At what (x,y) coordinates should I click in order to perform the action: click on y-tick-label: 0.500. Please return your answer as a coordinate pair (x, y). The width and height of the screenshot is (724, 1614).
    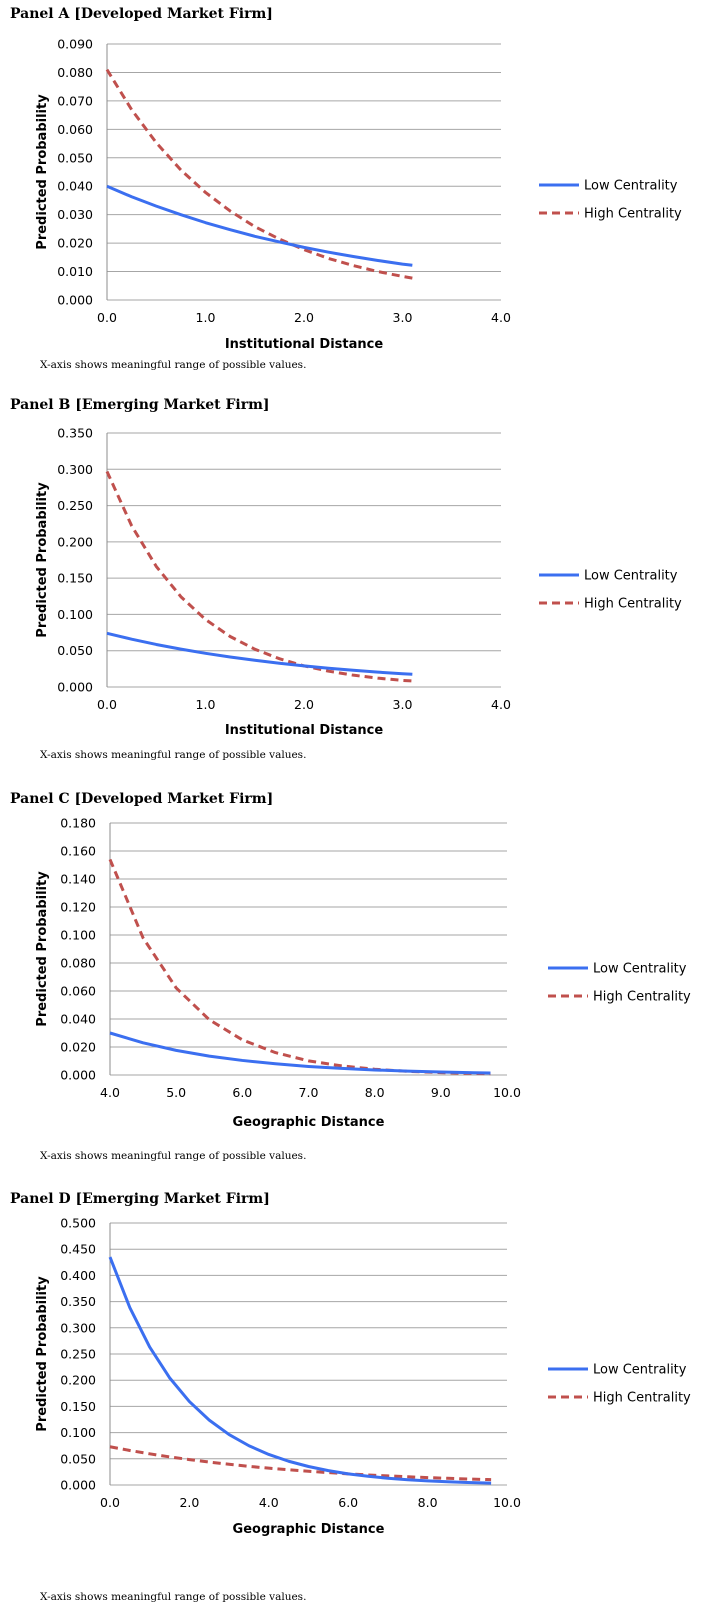
    Looking at the image, I should click on (78, 1223).